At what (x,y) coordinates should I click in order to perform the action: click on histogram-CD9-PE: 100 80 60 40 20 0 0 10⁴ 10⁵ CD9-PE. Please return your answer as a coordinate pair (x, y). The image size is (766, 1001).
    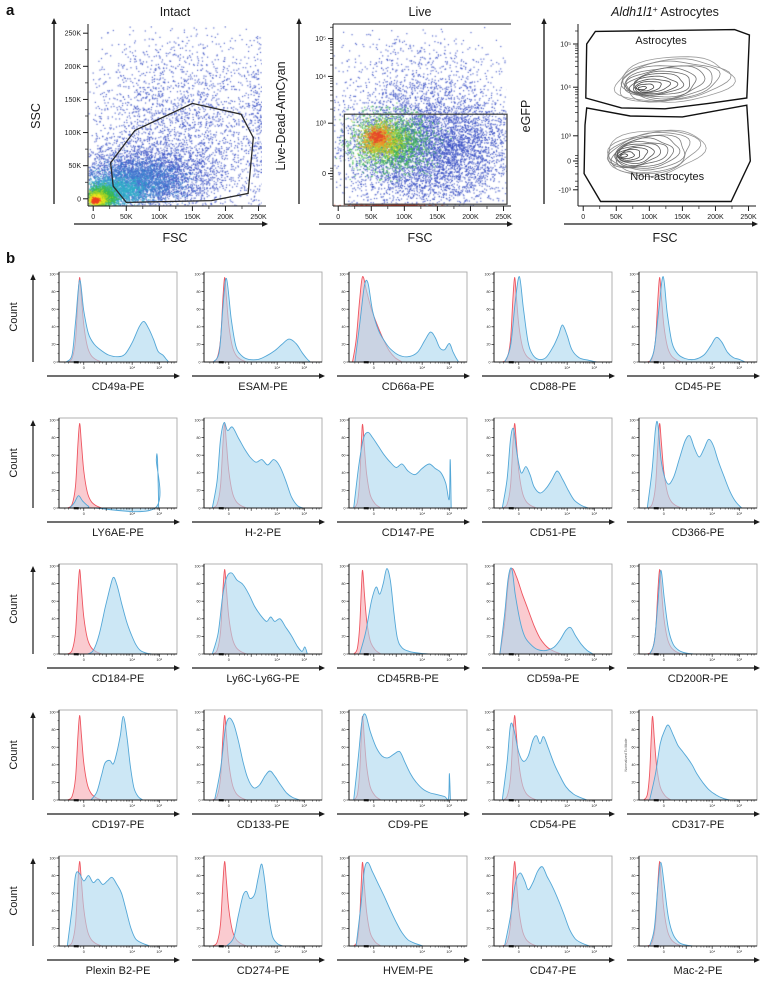
    Looking at the image, I should click on (403, 770).